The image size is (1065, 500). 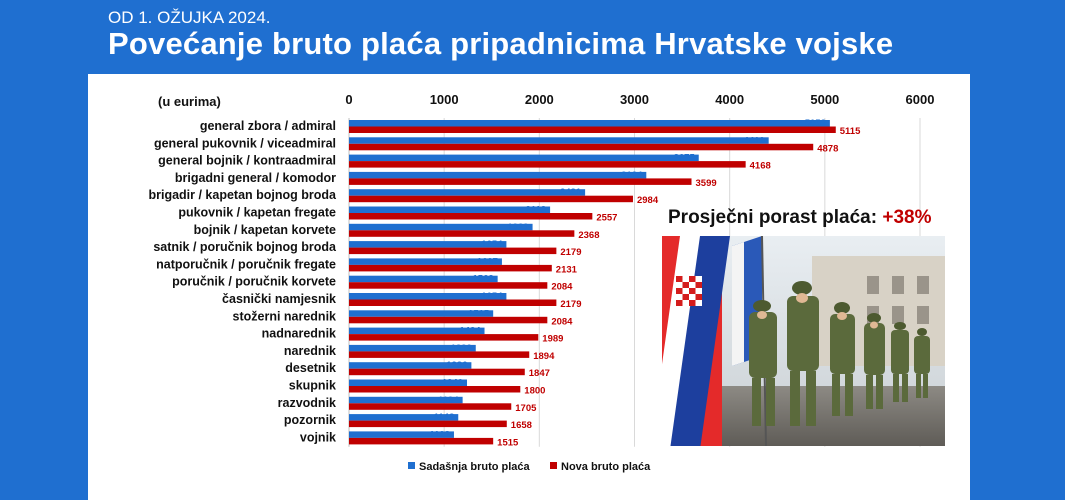 What do you see at coordinates (265, 230) in the screenshot?
I see `category-label: bojnik / kapetan korvete` at bounding box center [265, 230].